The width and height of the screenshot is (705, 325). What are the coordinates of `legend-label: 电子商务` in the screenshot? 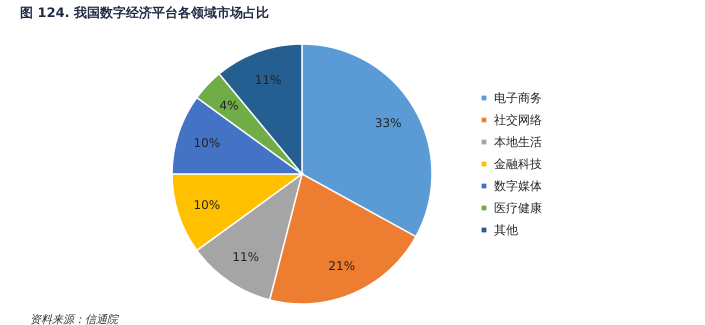 It's located at (518, 98).